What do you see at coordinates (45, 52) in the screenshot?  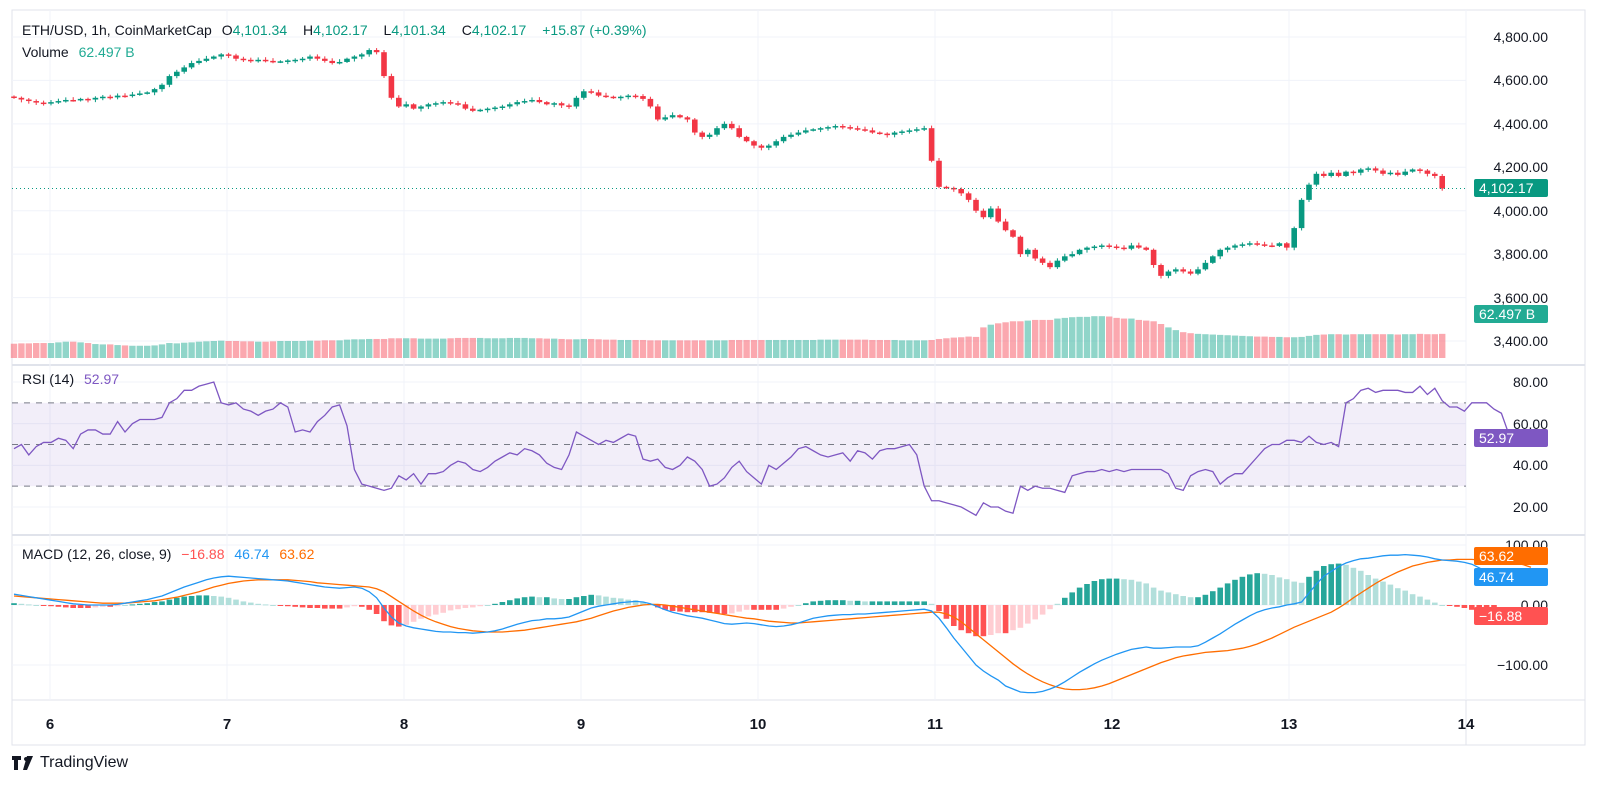 I see `volume-label: Volume` at bounding box center [45, 52].